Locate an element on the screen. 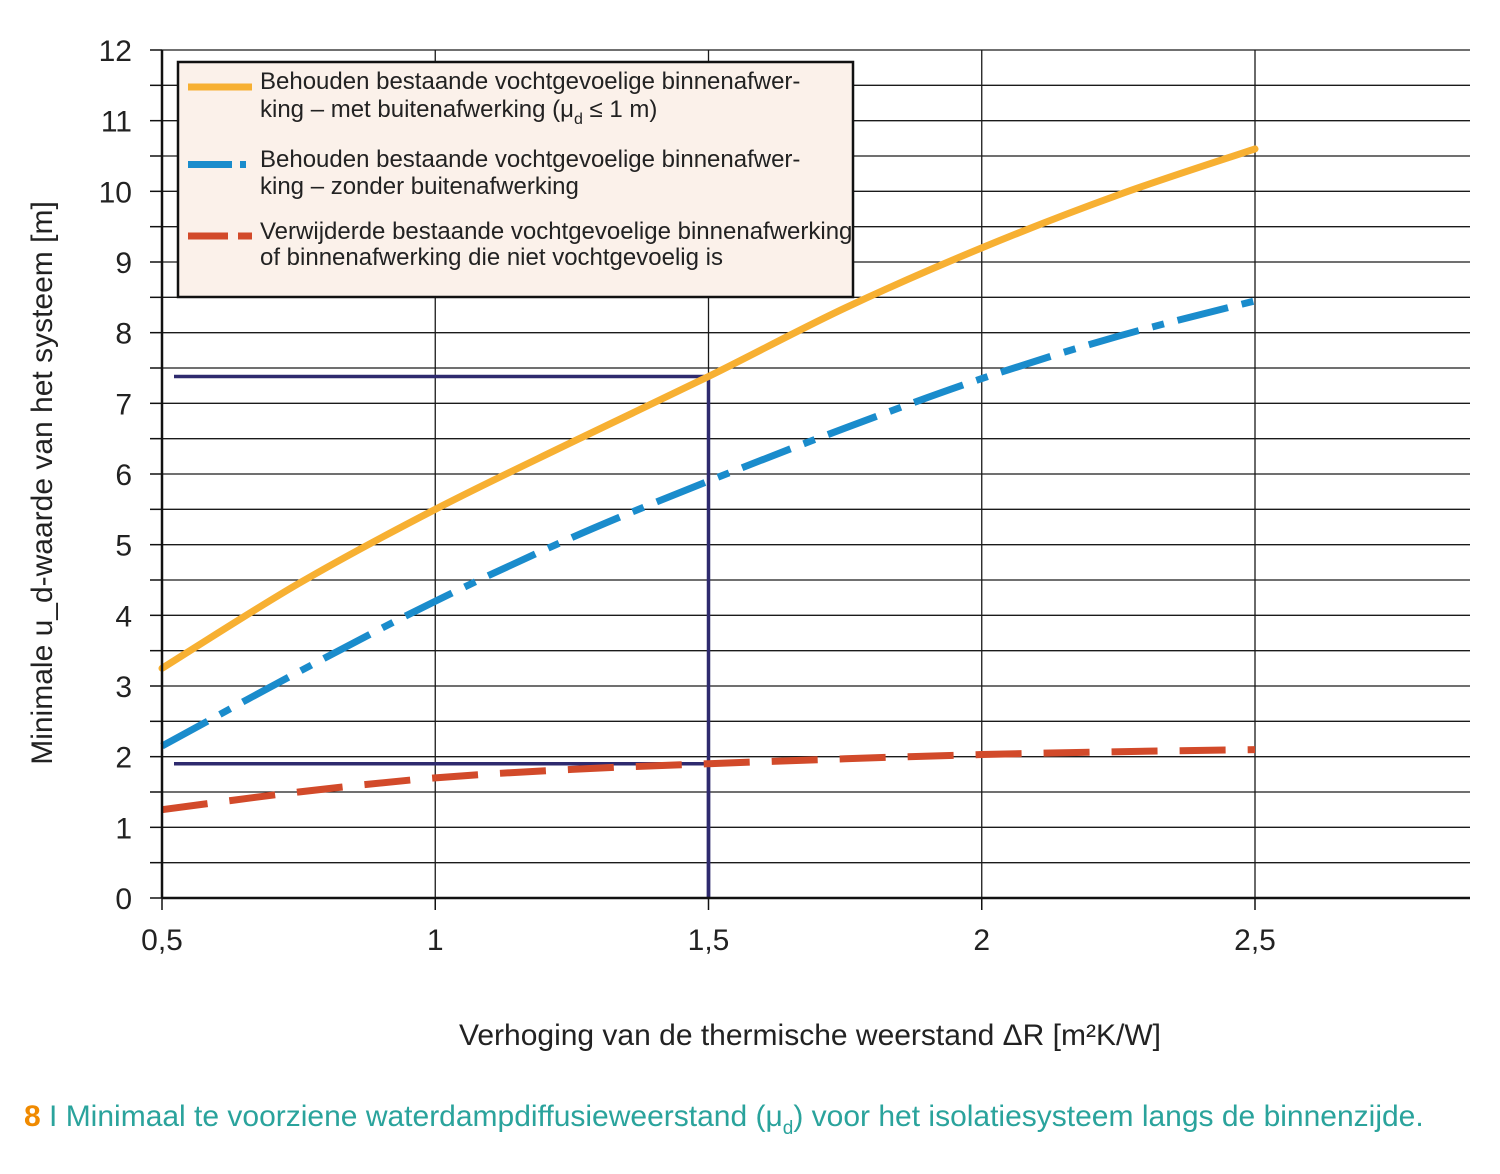 The image size is (1500, 1174). y-tick-label: 5 is located at coordinates (123, 546).